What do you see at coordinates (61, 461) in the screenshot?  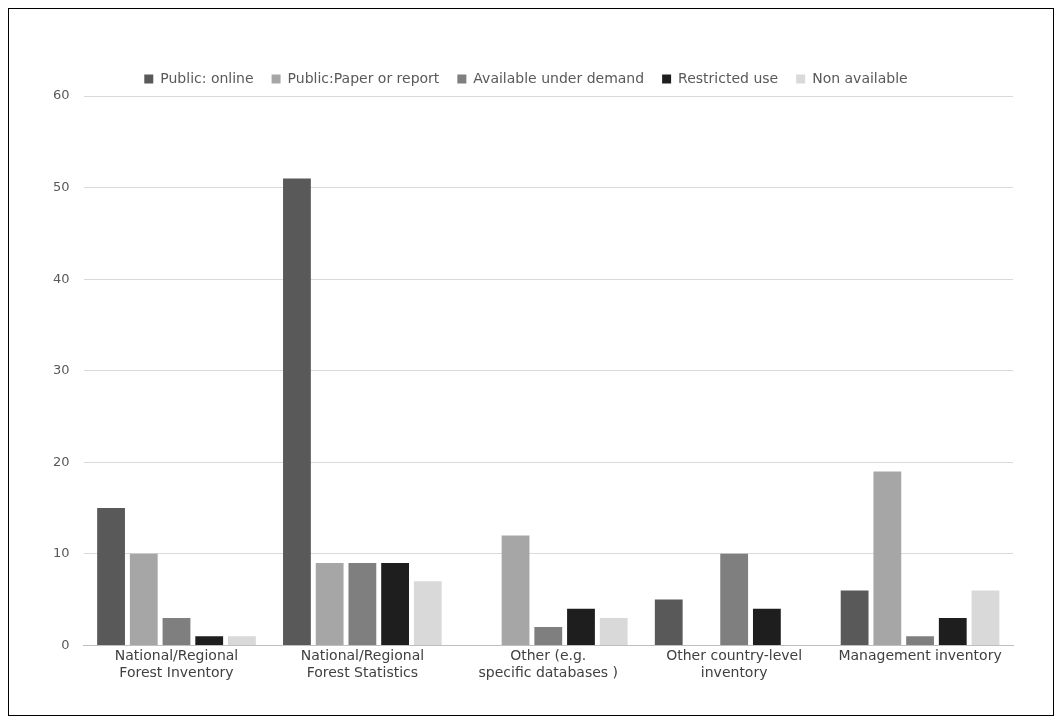 I see `y-tick-label: 20` at bounding box center [61, 461].